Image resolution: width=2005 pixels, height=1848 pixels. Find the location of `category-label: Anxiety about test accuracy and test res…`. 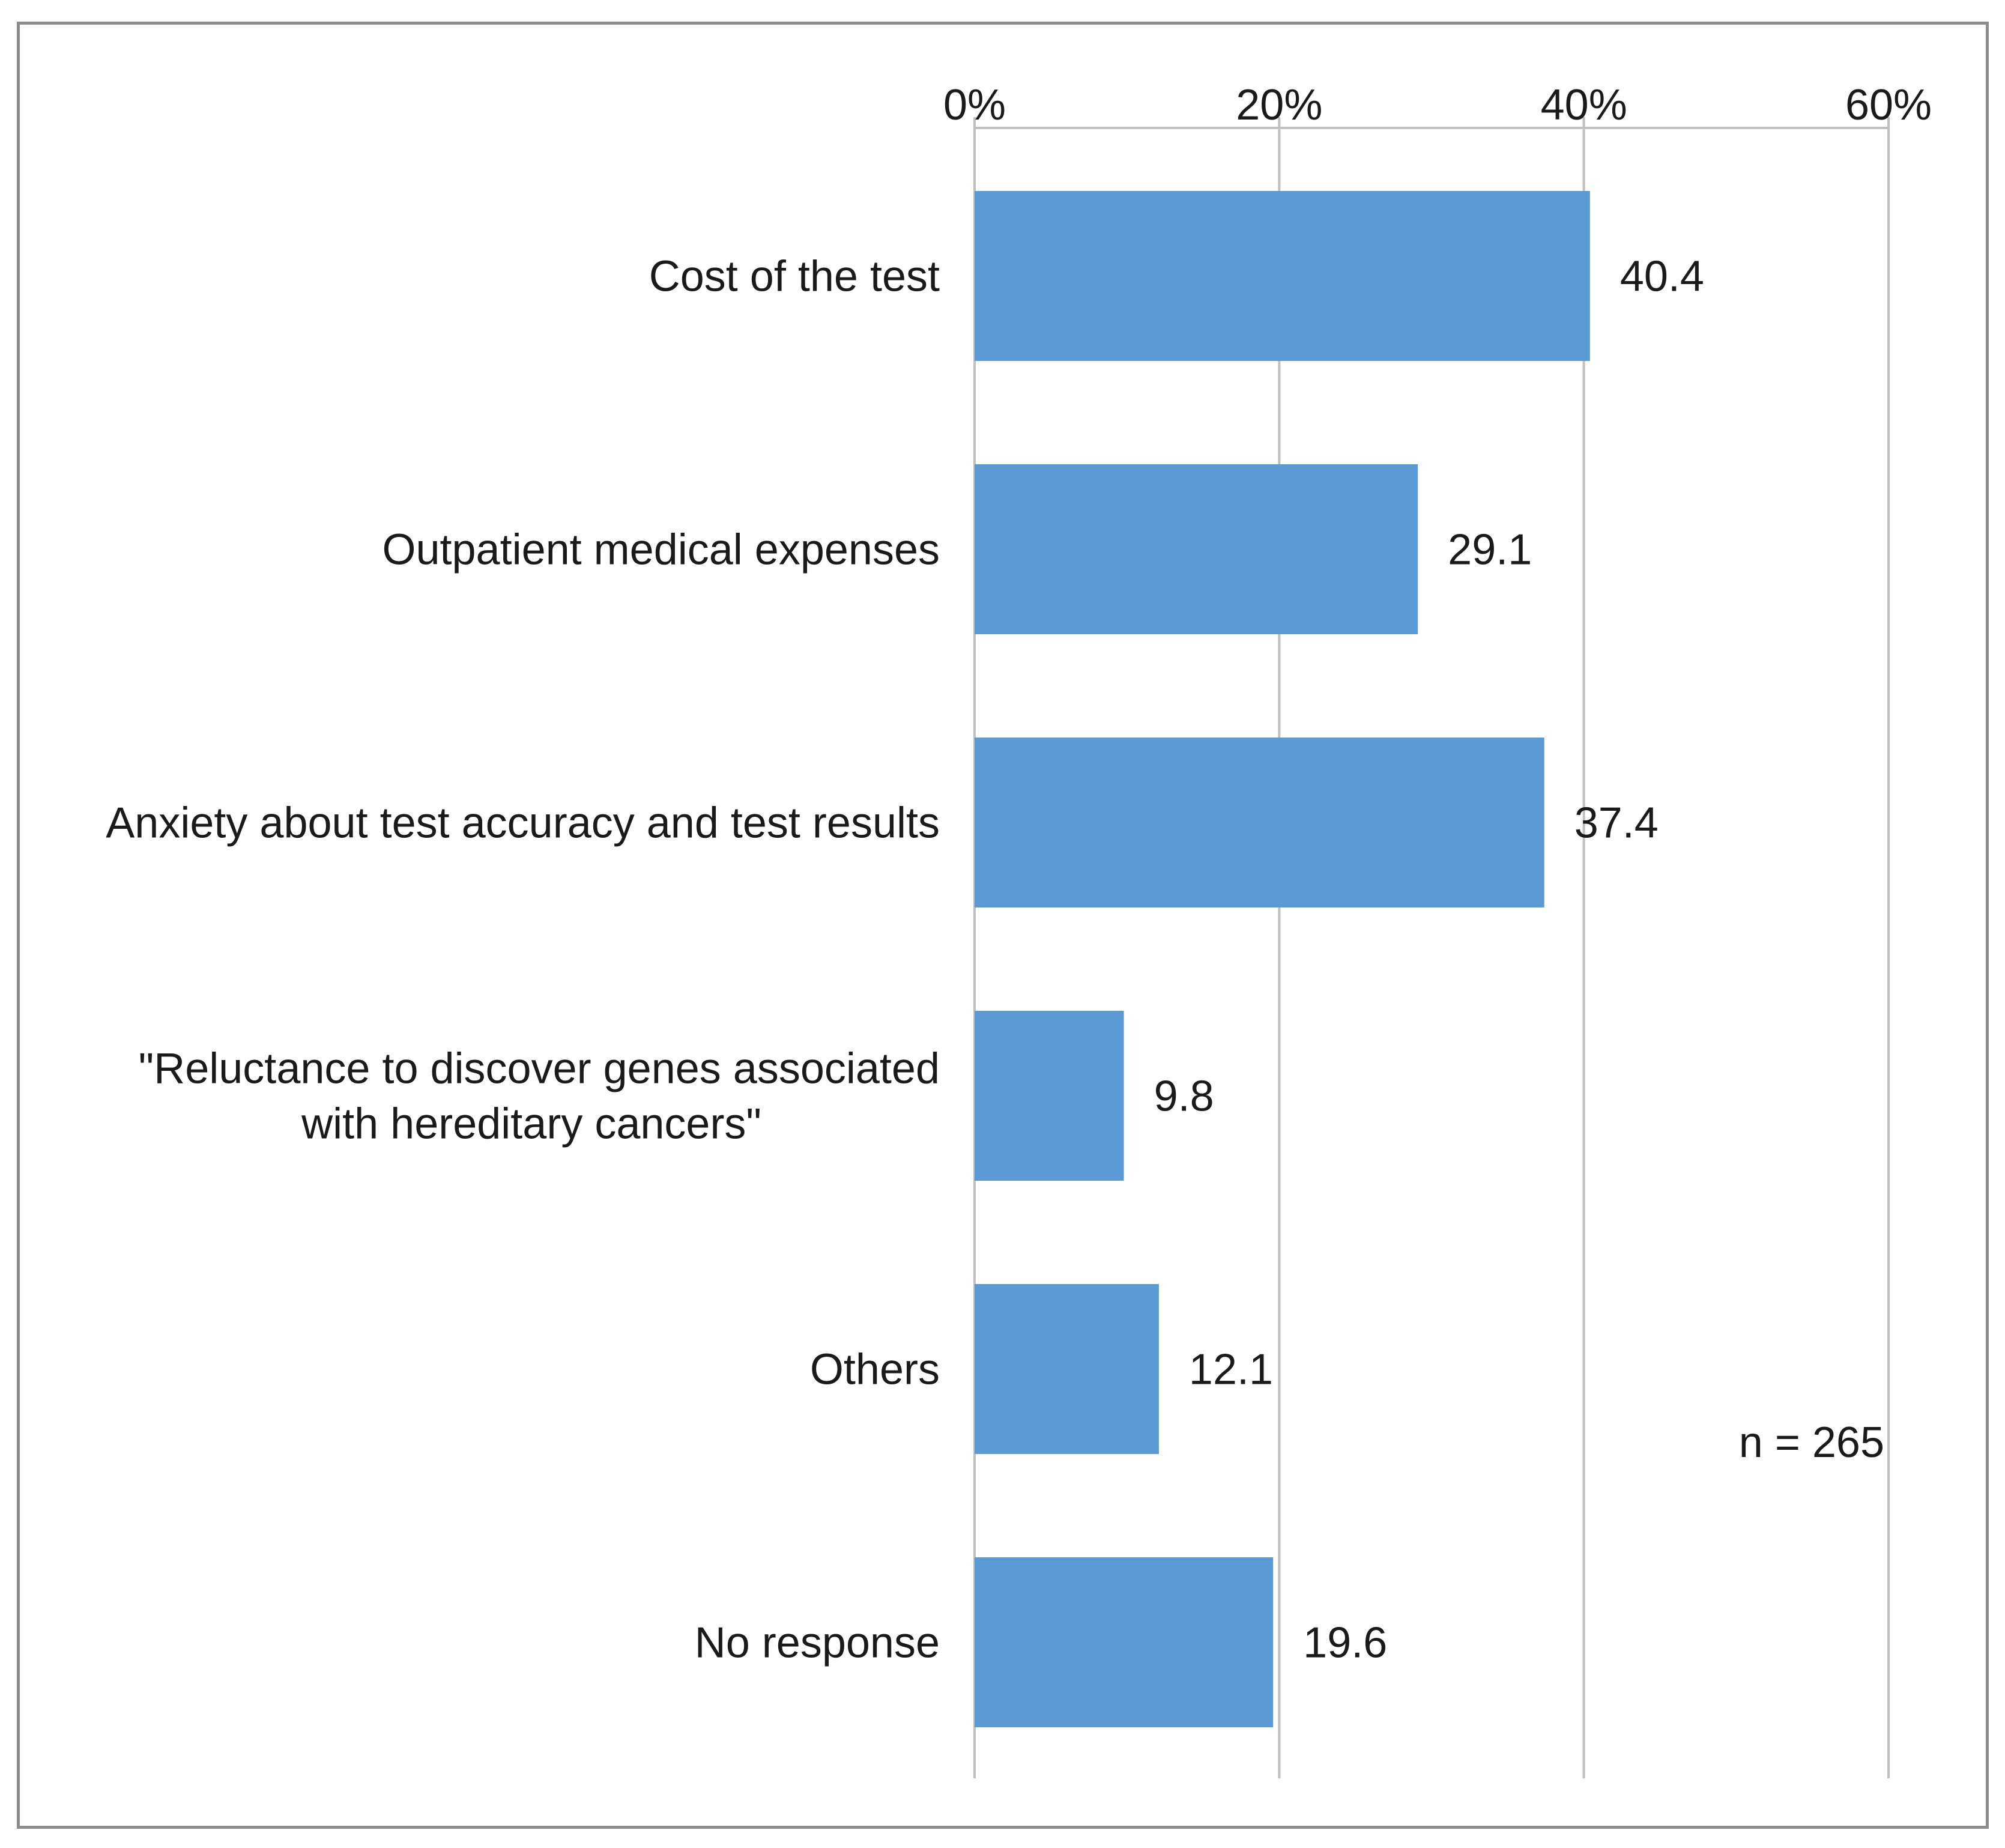

category-label: Anxiety about test accuracy and test res… is located at coordinates (523, 823).